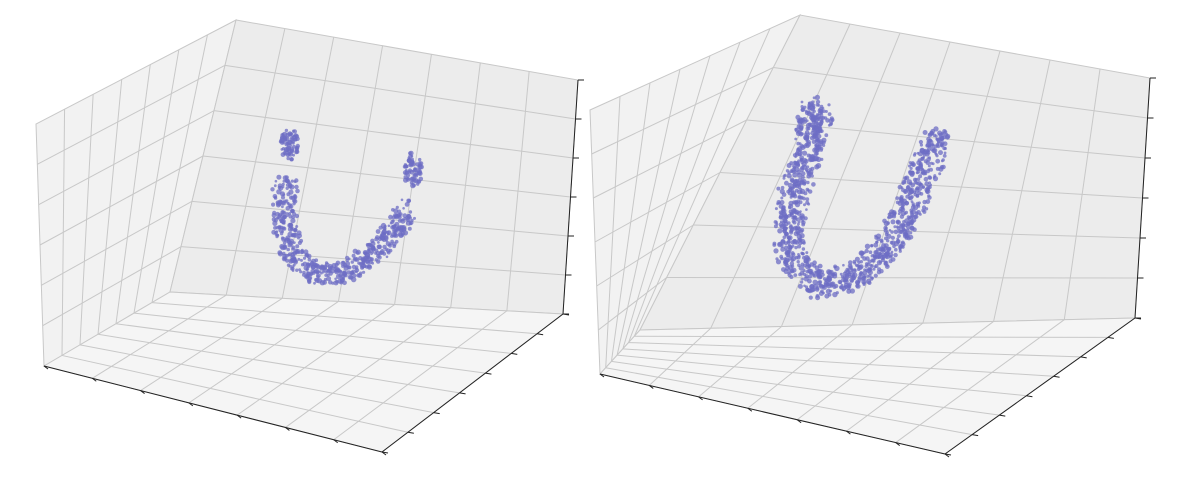  I want to click on y-tick, so click(514, 353).